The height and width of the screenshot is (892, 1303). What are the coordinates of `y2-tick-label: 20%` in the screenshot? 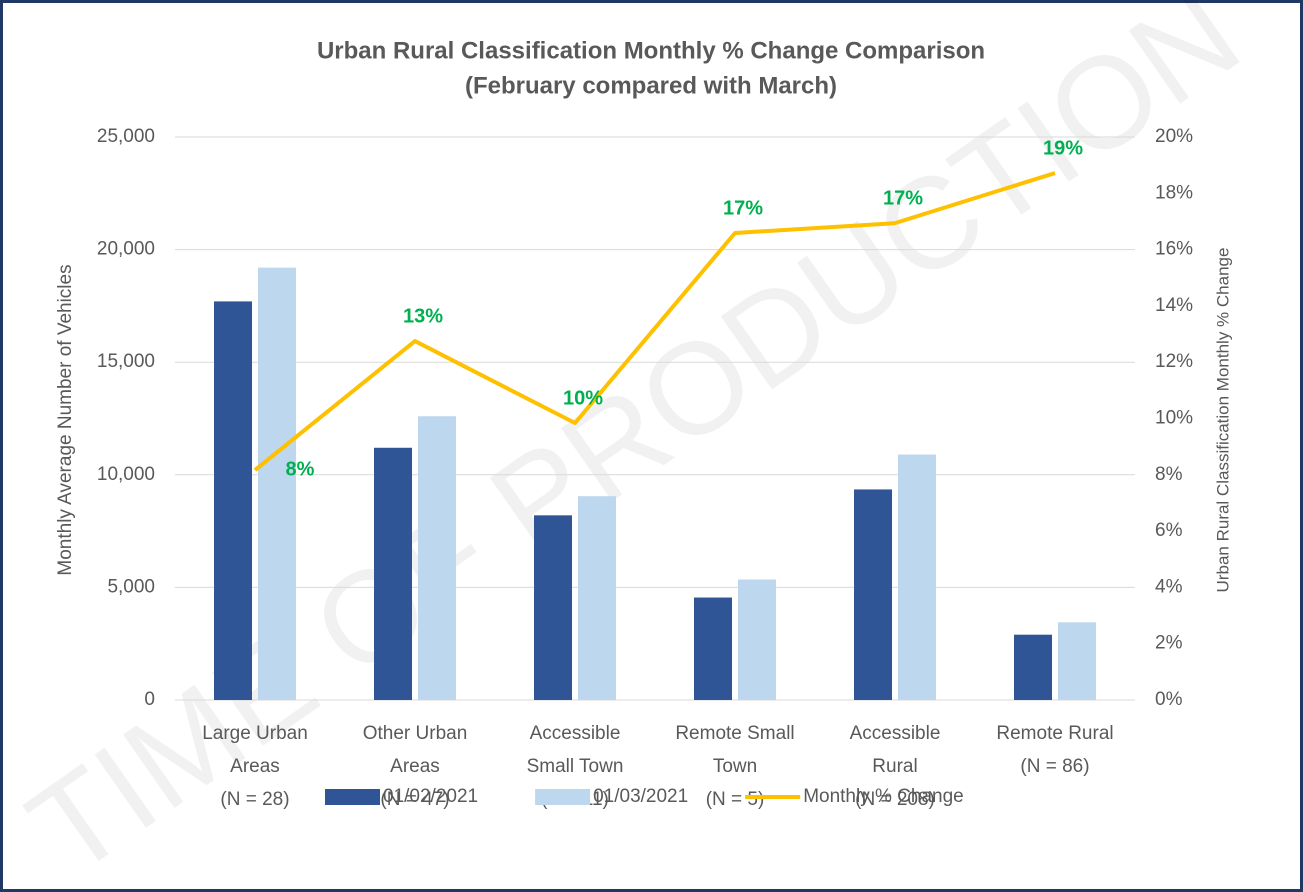 It's located at (1174, 136).